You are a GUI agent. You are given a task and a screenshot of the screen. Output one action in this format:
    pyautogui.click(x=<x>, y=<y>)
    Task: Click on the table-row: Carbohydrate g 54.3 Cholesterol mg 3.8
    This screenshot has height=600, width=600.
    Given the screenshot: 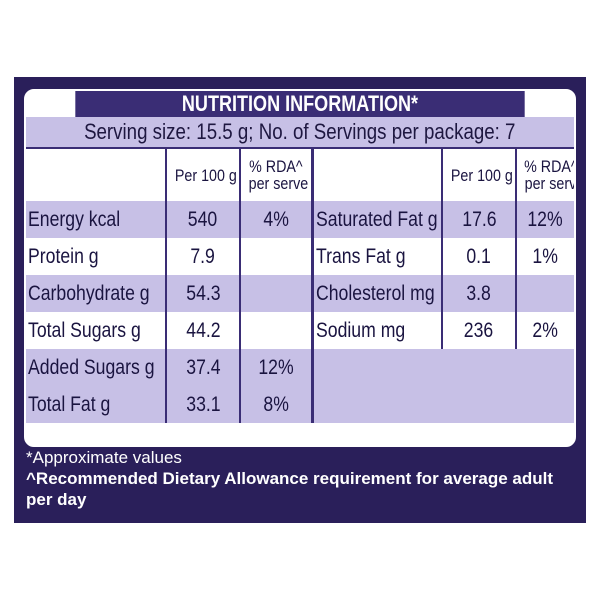 What is the action you would take?
    pyautogui.click(x=300, y=293)
    